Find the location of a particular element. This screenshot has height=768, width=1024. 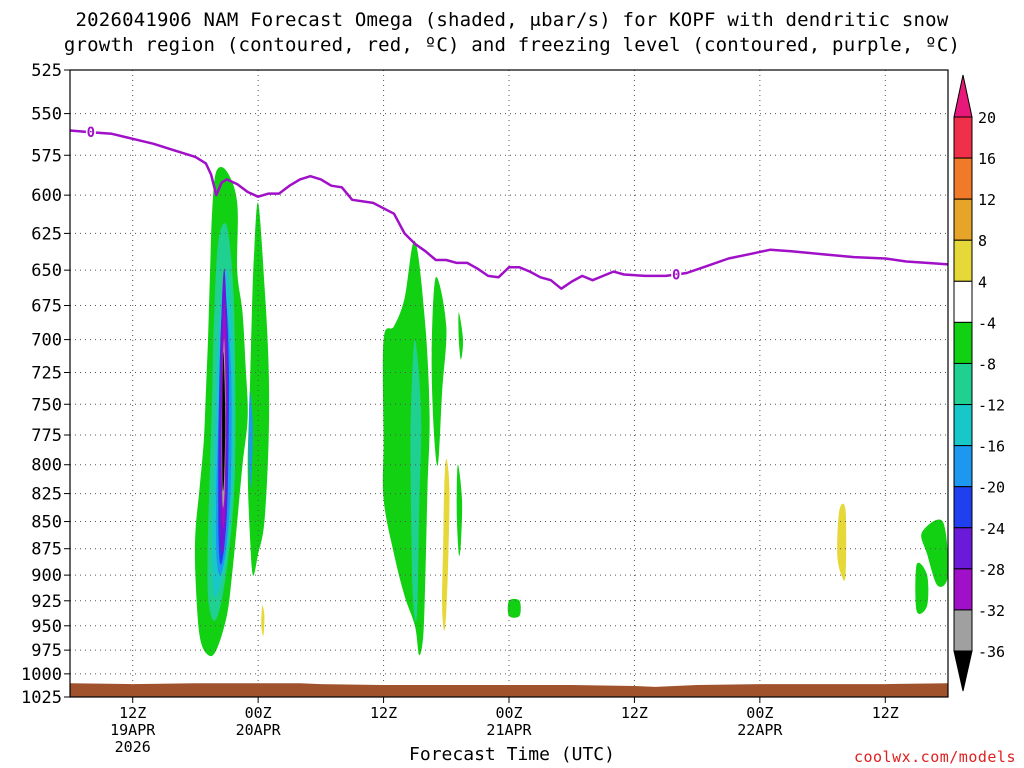

y-tick-label: 800 is located at coordinates (46, 466).